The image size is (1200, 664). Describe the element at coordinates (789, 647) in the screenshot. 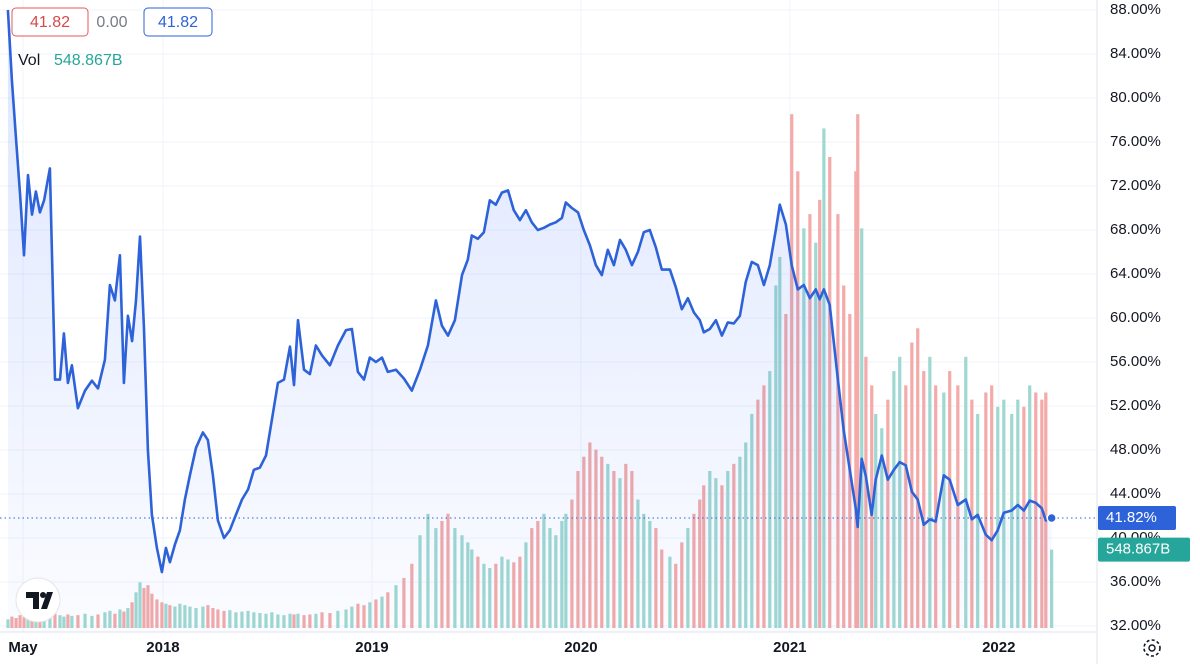

I see `x-tick-label: 2021` at that location.